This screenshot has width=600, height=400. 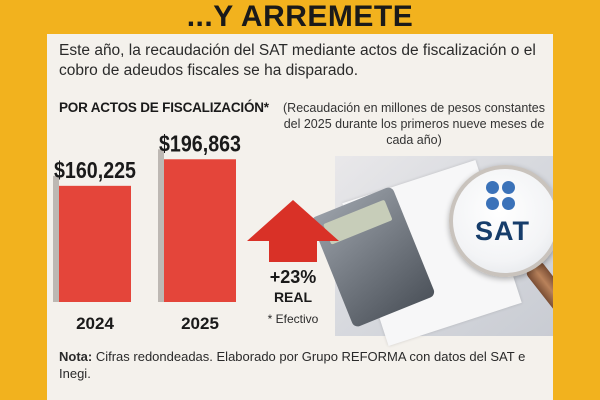 What do you see at coordinates (502, 231) in the screenshot?
I see `sat-logo-text: SAT` at bounding box center [502, 231].